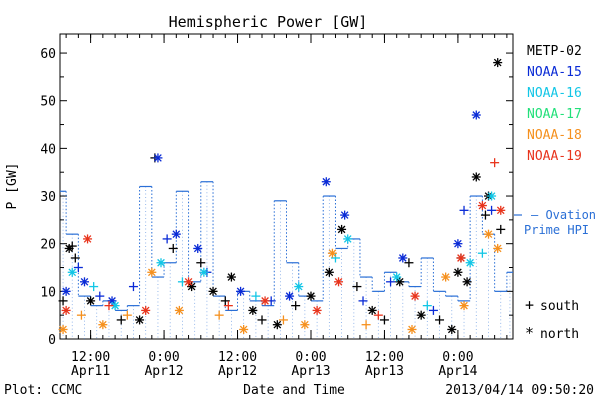  I want to click on chart-title: Hemispheric Power [GW], so click(268, 22).